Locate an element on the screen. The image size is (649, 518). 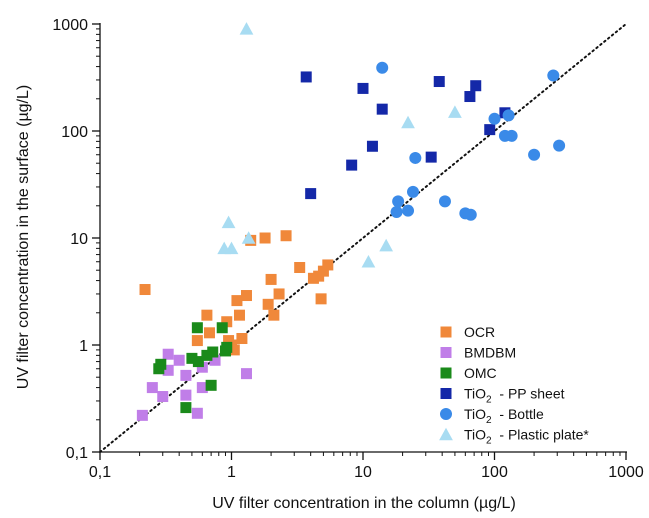
legend-label: OCR is located at coordinates (479, 332).